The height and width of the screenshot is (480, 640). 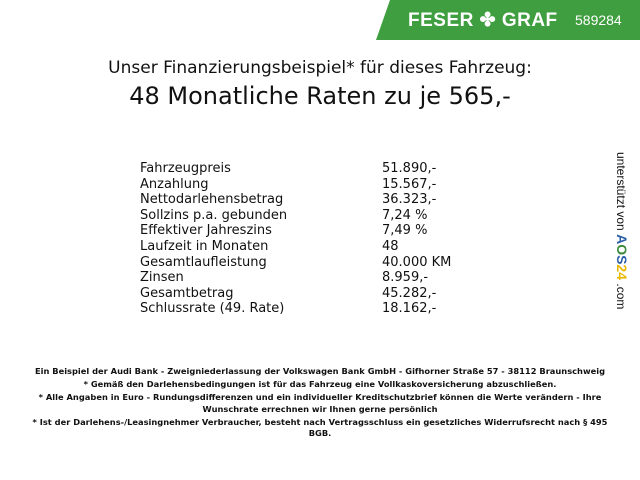 I want to click on brand-logo: FESER ✤ GRAF, so click(x=483, y=20).